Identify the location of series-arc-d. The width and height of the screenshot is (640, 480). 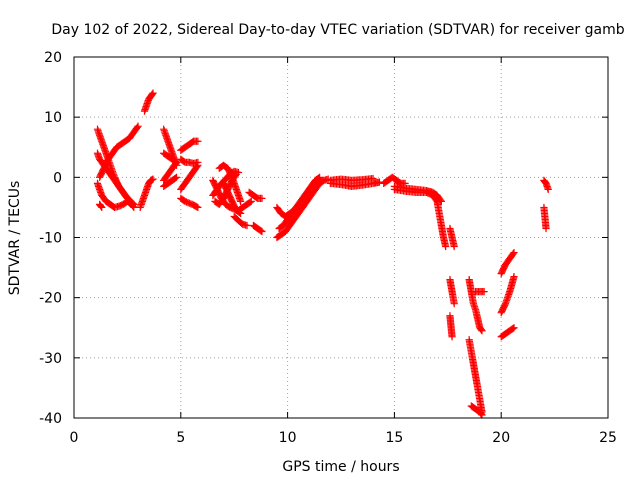
(115, 179).